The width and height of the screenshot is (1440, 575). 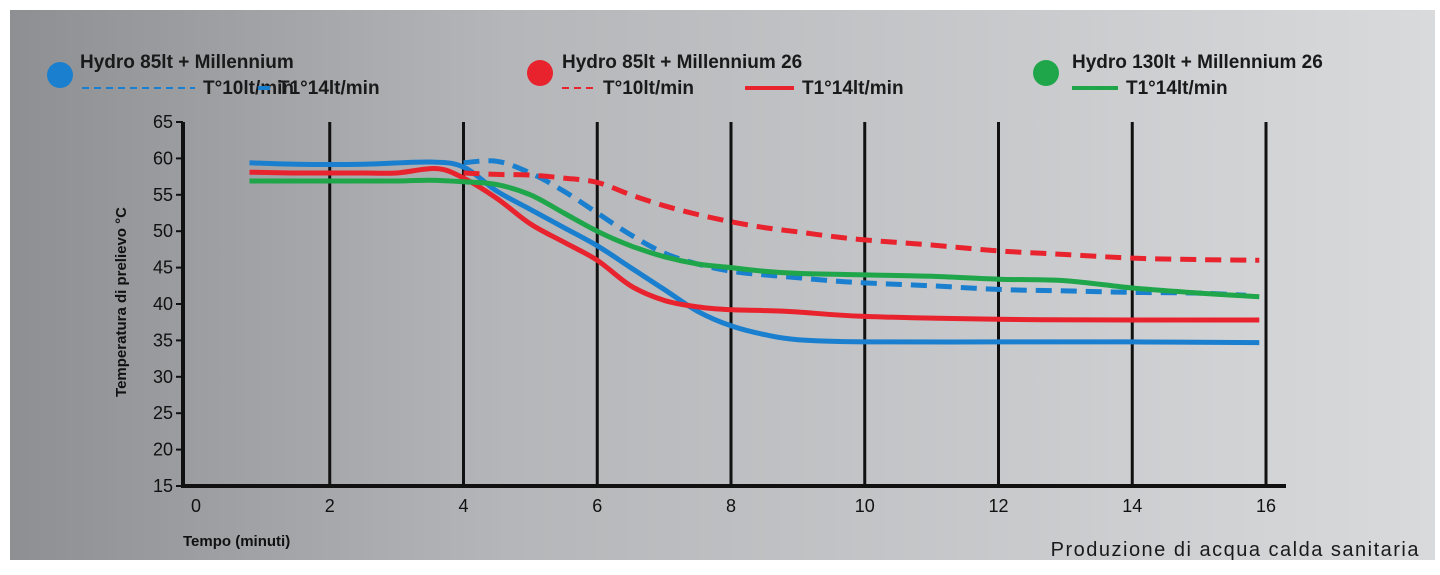 I want to click on y-tick-label-60: 60, so click(x=163, y=158).